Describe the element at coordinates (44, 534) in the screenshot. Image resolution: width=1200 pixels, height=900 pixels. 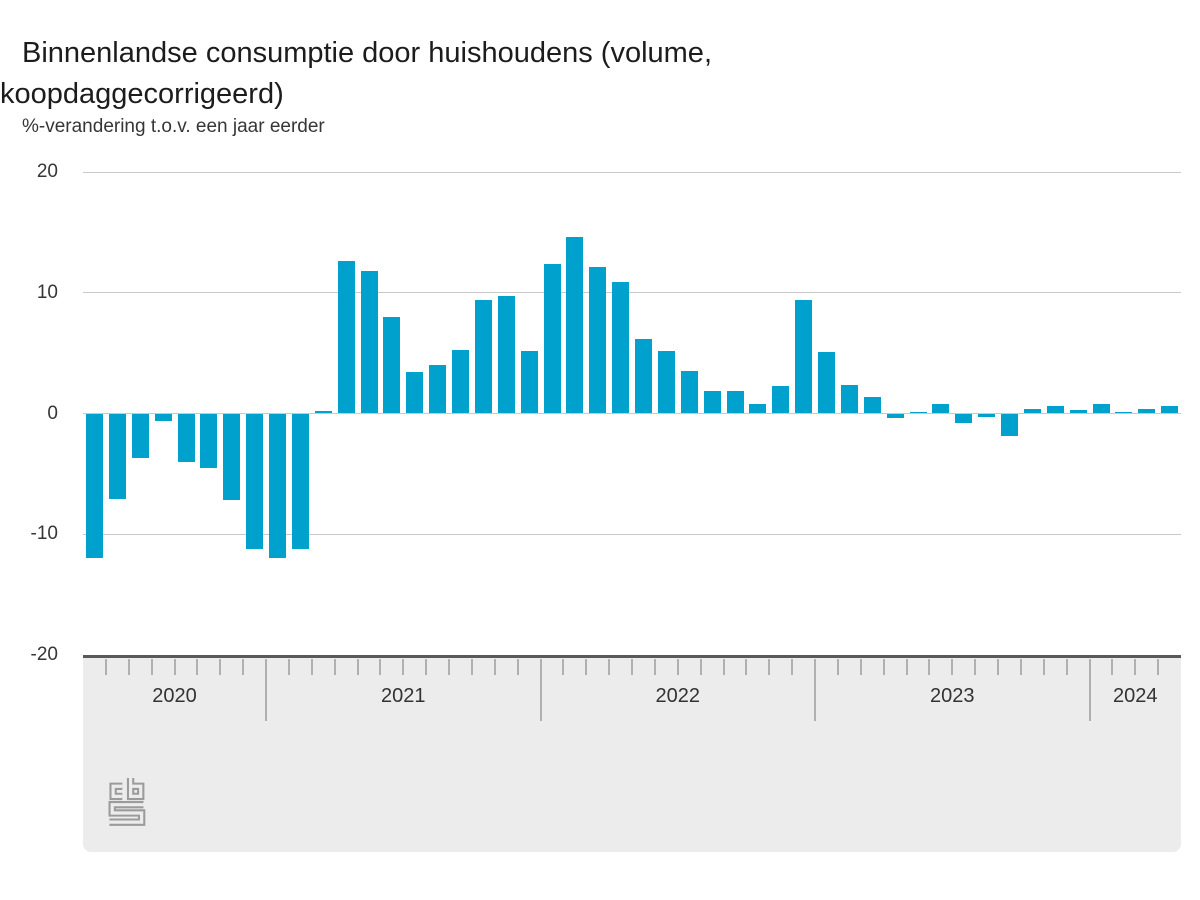
I see `y-axis-label--10: -10` at that location.